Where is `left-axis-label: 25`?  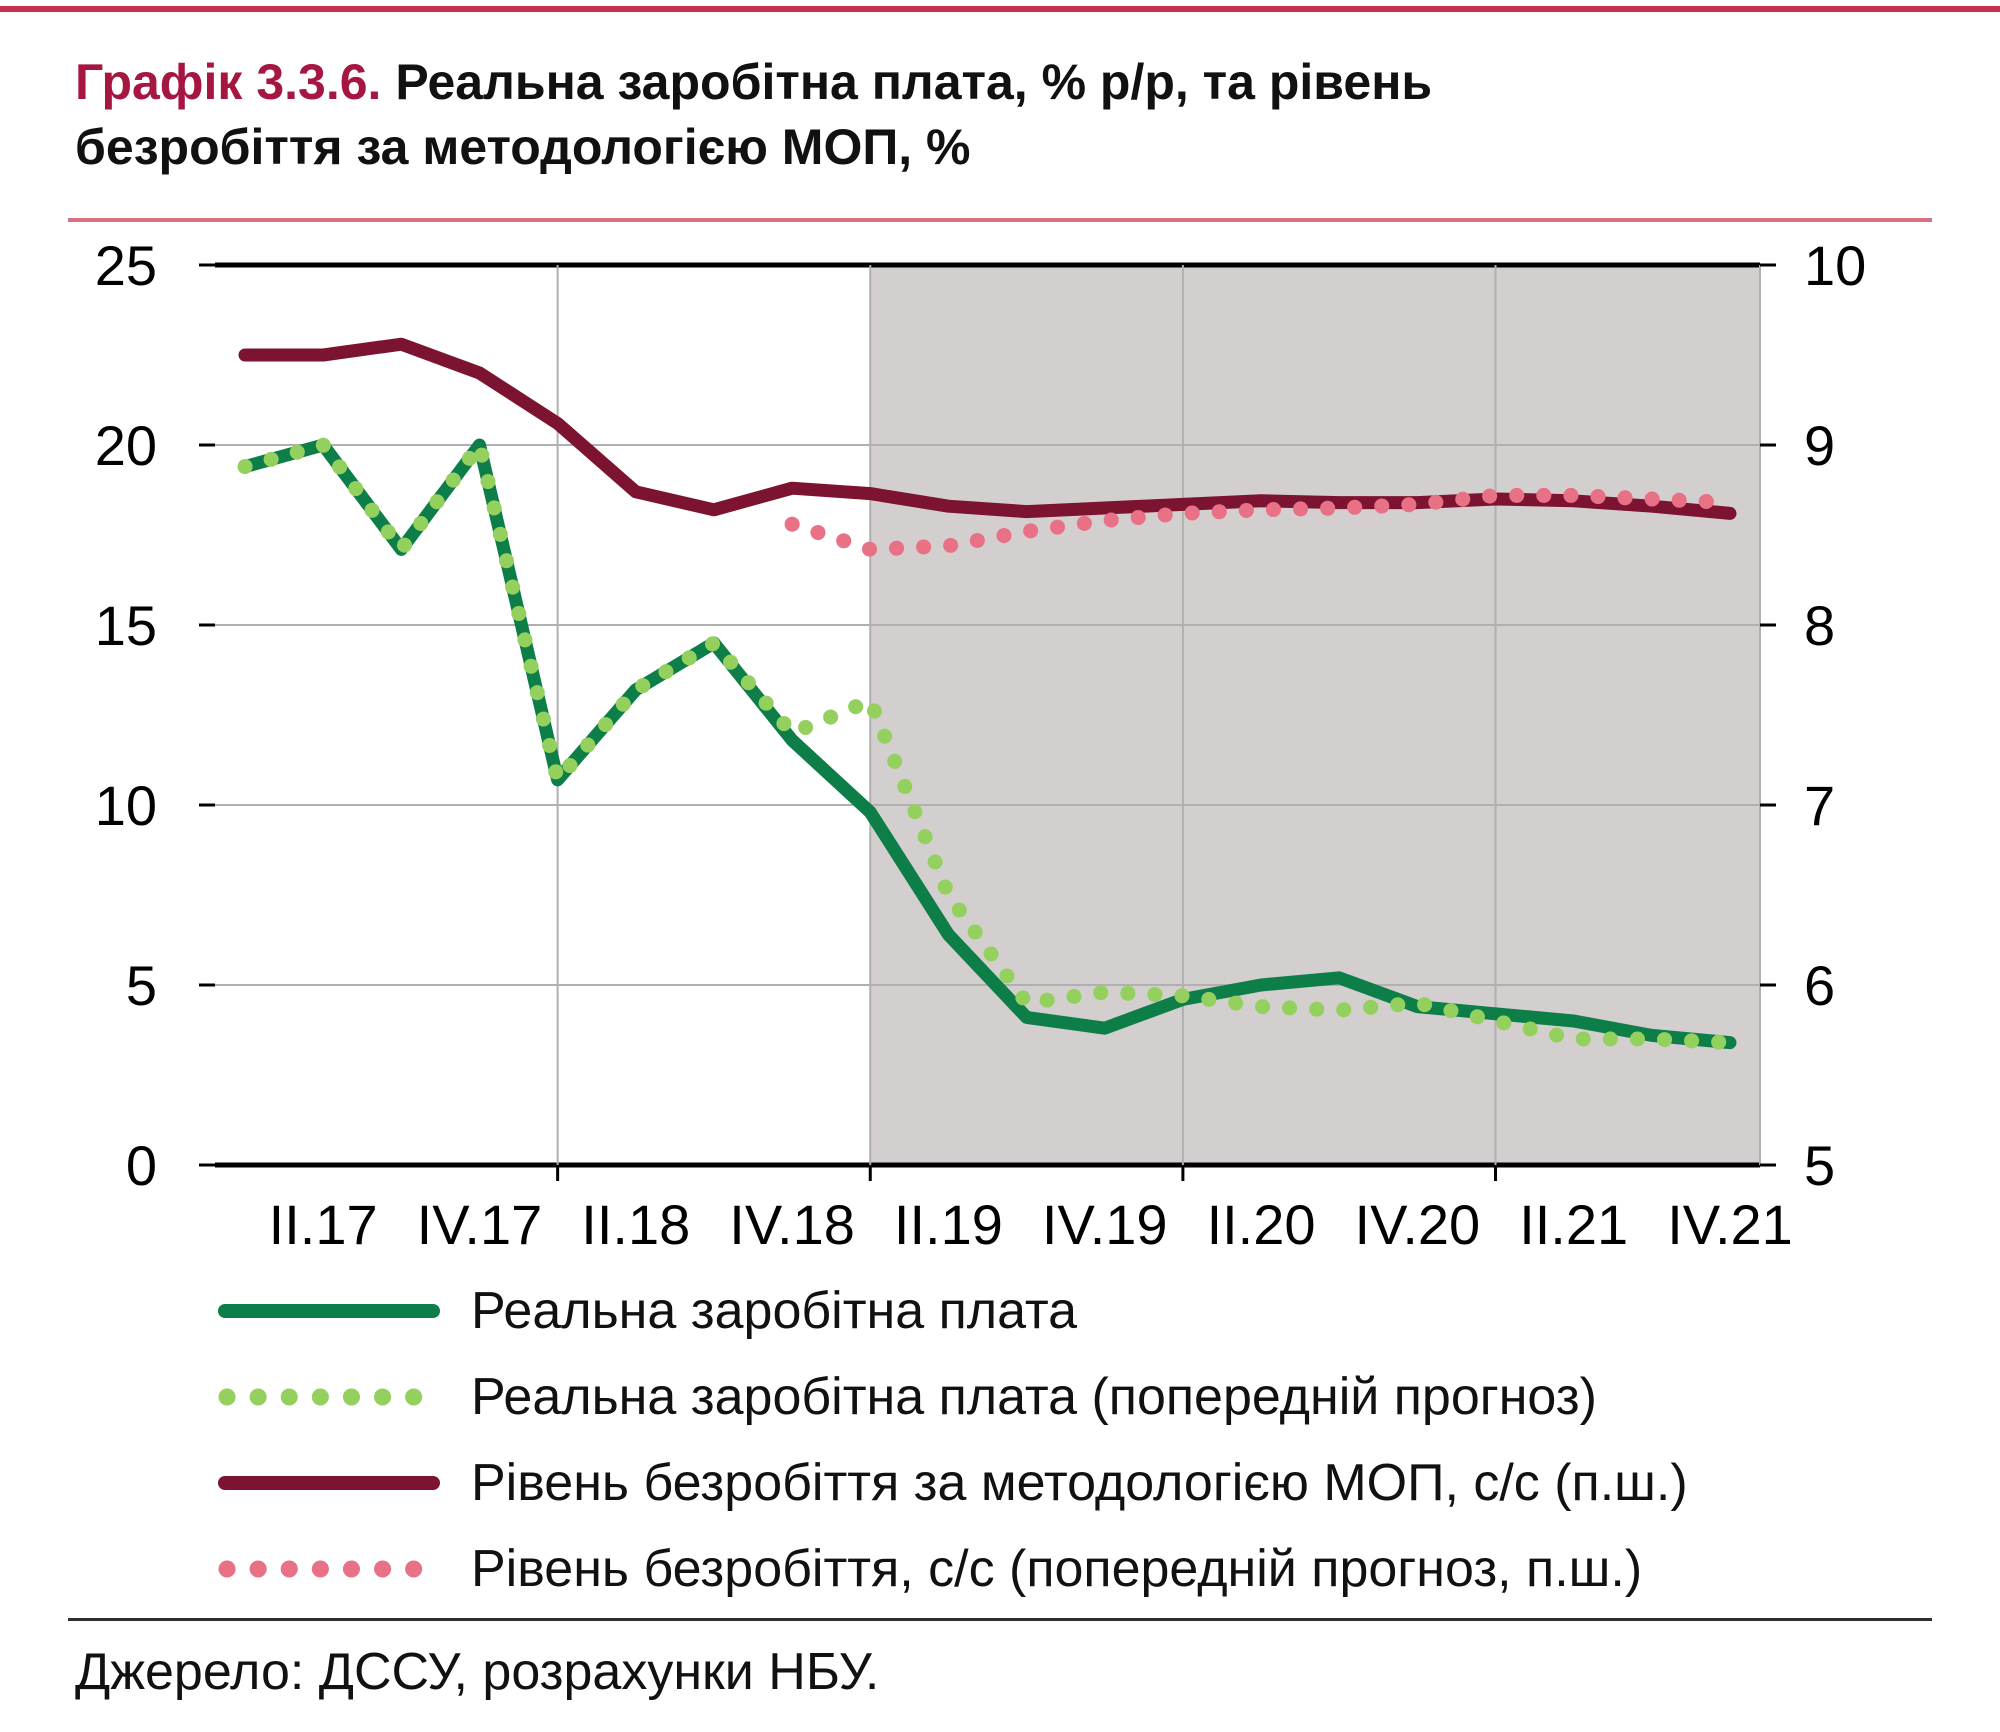
left-axis-label: 25 is located at coordinates (126, 265).